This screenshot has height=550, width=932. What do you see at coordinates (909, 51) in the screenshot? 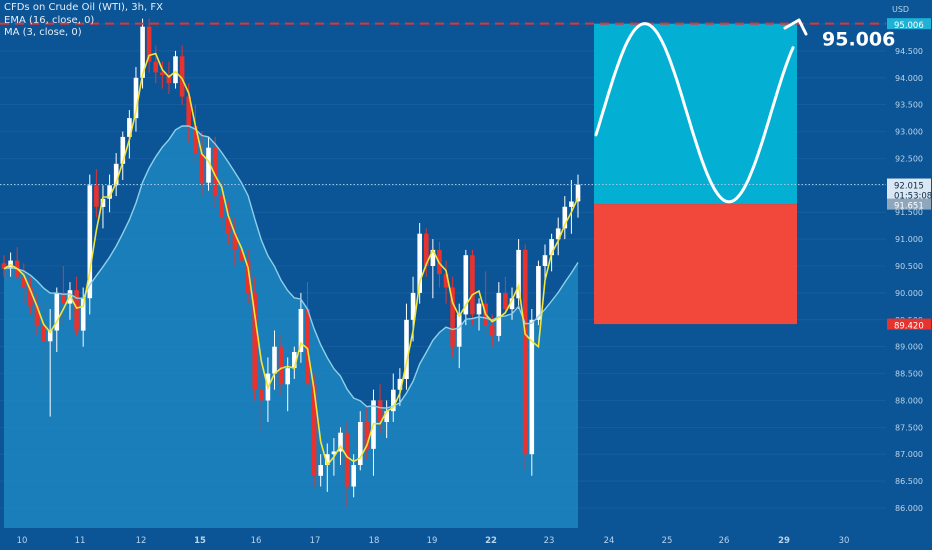
I see `y-tick-label: 94.500` at bounding box center [909, 51].